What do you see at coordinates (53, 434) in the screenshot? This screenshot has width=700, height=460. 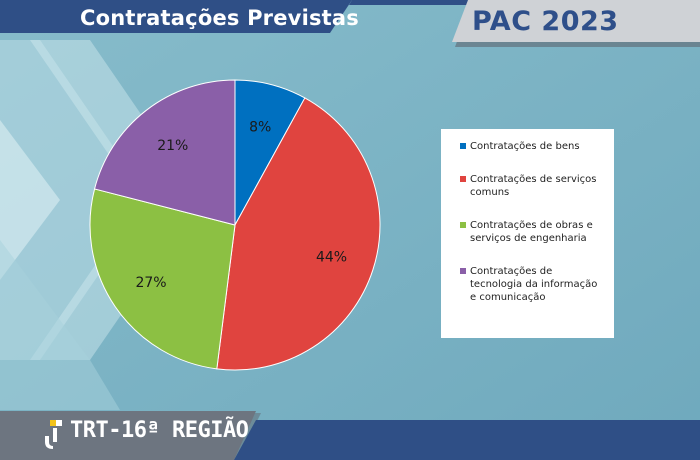 I see `trt-logo-icon` at bounding box center [53, 434].